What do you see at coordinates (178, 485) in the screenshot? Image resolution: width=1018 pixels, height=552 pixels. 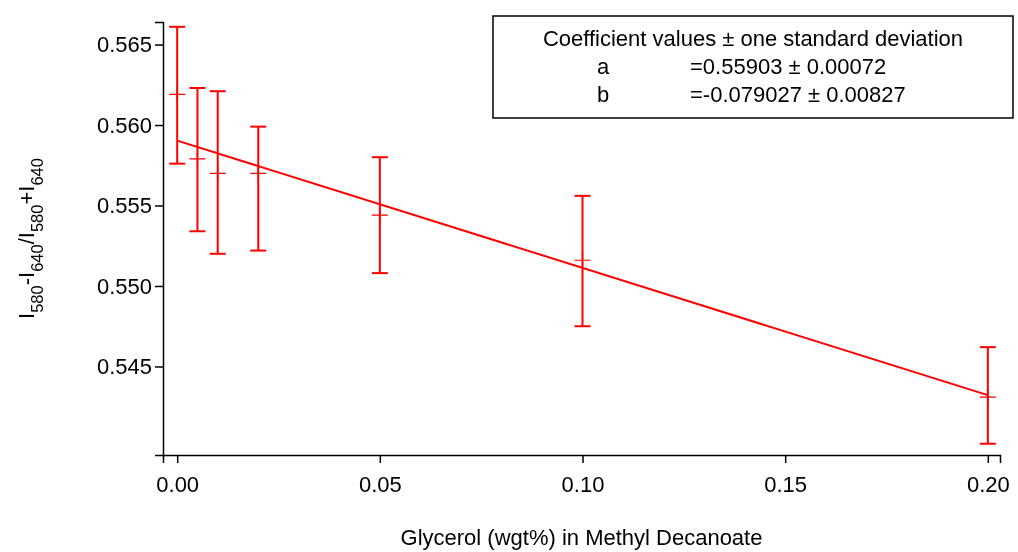 I see `x-tick-label: 0.00` at bounding box center [178, 485].